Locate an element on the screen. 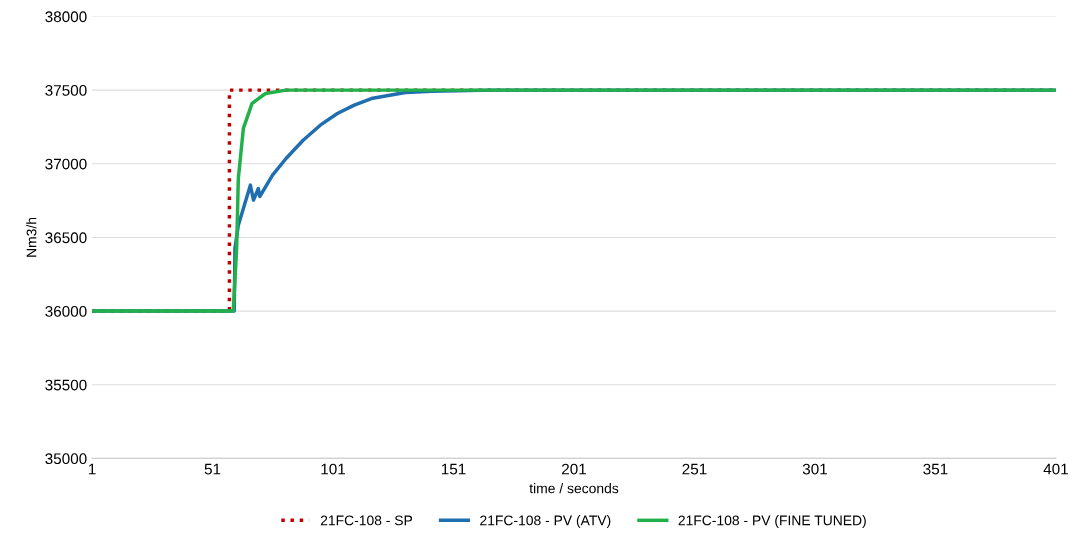  y-axis-title: Nm3/h is located at coordinates (31, 237).